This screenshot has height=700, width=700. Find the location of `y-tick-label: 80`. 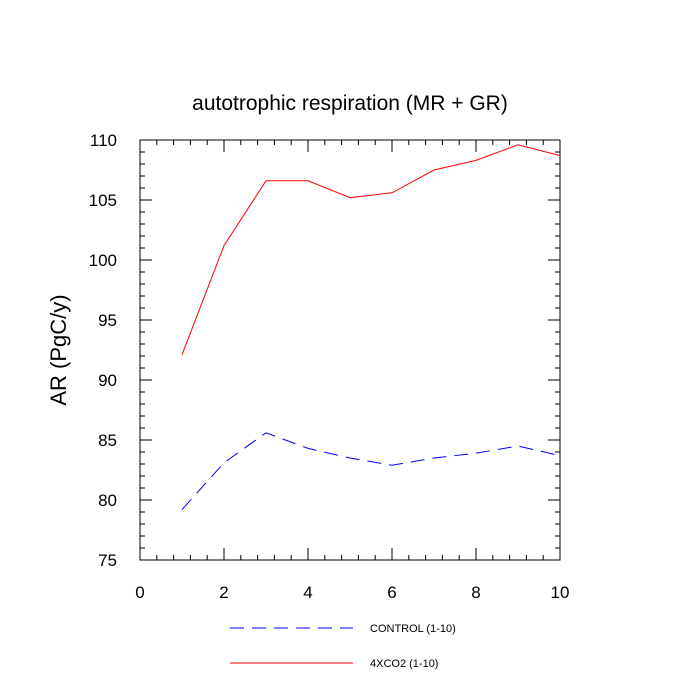

y-tick-label: 80 is located at coordinates (107, 500).